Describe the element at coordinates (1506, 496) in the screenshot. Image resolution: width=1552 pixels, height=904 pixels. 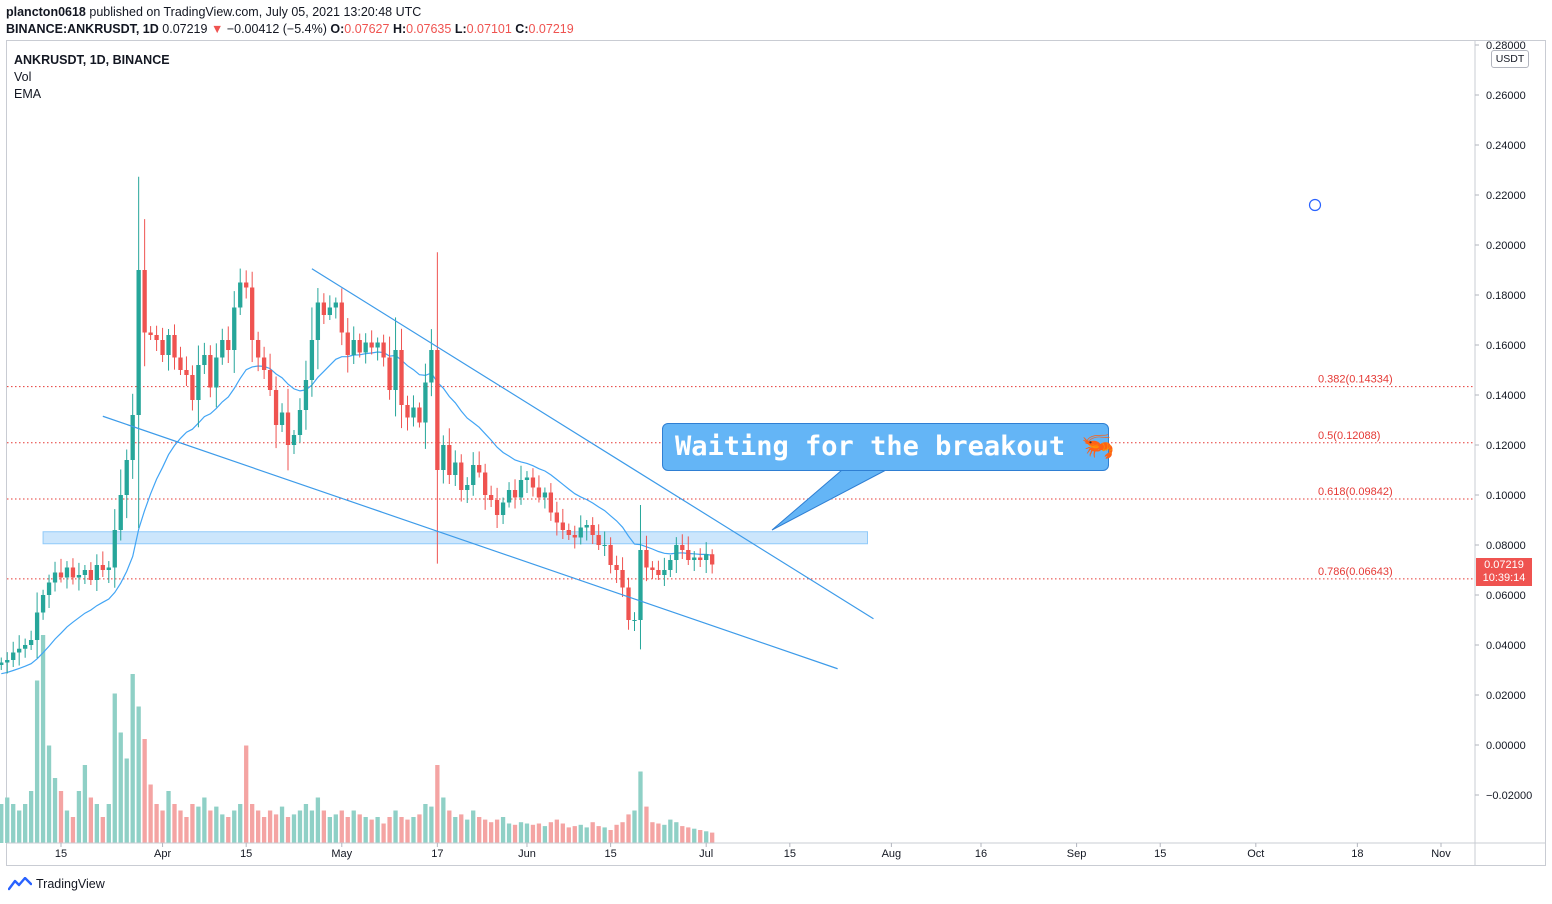
I see `price-tick-label: 0.10000` at that location.